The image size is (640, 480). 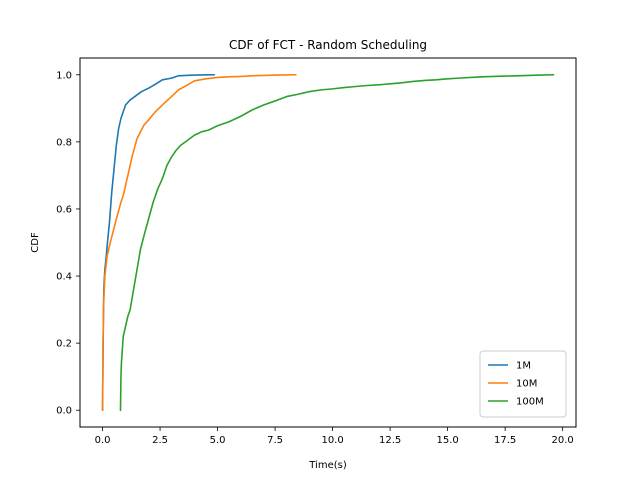 I want to click on y-tick-label: 0.0, so click(x=64, y=411).